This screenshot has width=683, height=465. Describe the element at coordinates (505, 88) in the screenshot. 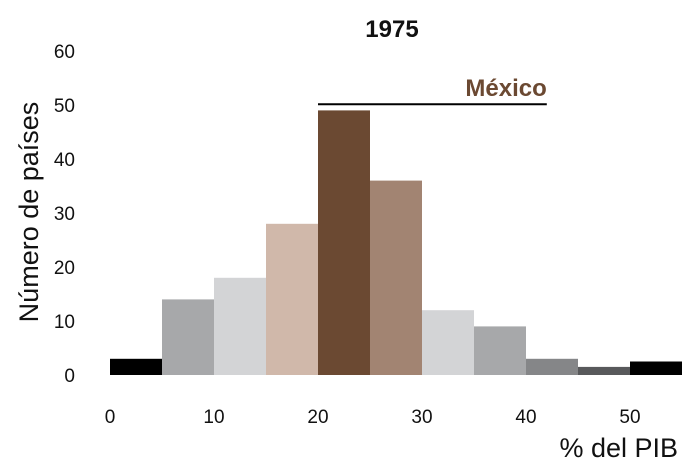

I see `mexico-label: México` at that location.